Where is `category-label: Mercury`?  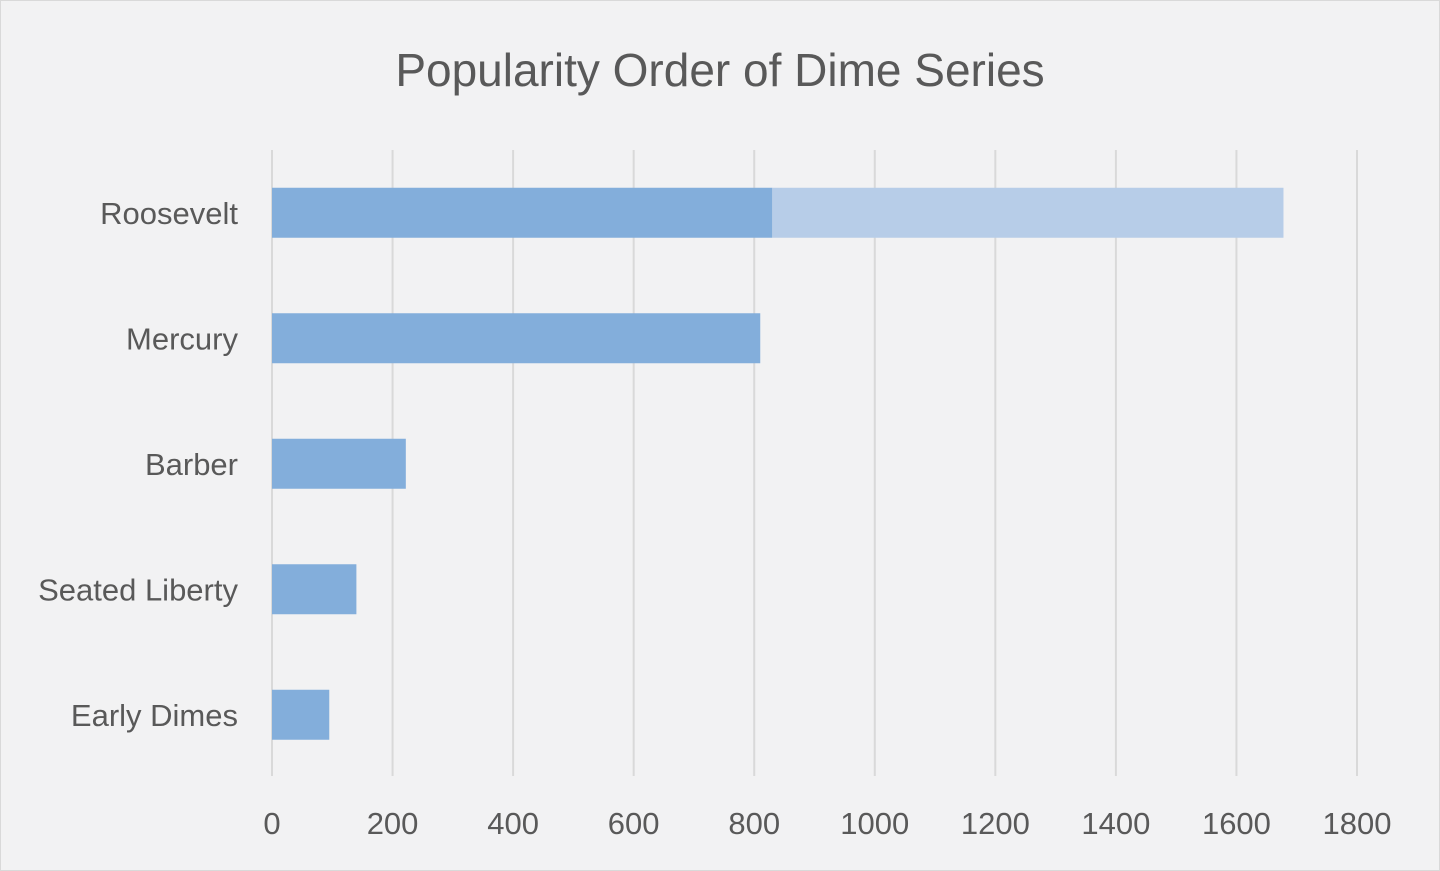
category-label: Mercury is located at coordinates (182, 338).